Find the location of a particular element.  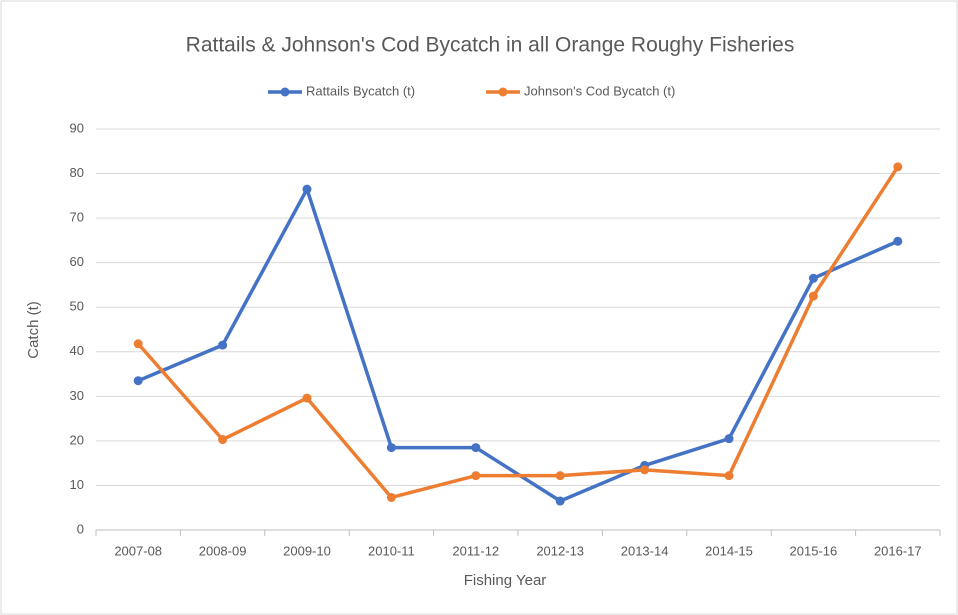

y-tick-label: 40 is located at coordinates (77, 350).